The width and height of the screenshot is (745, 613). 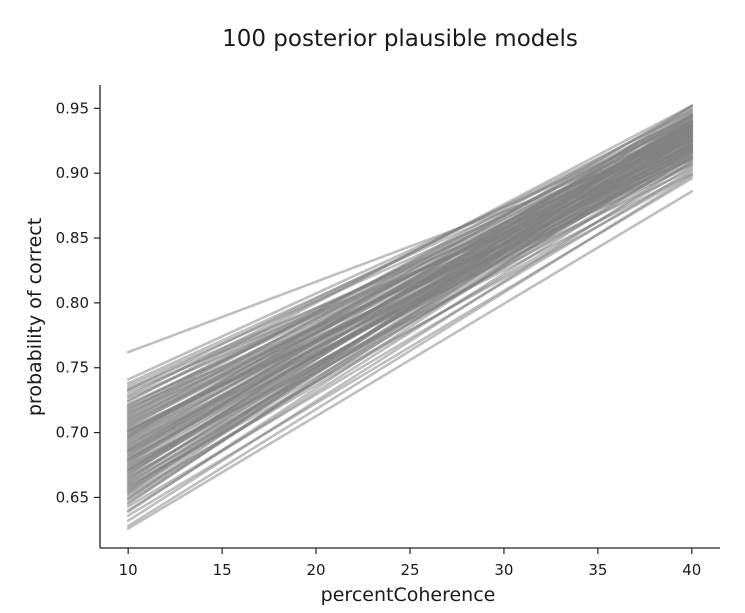 I want to click on x-tick-label: 10, so click(x=128, y=570).